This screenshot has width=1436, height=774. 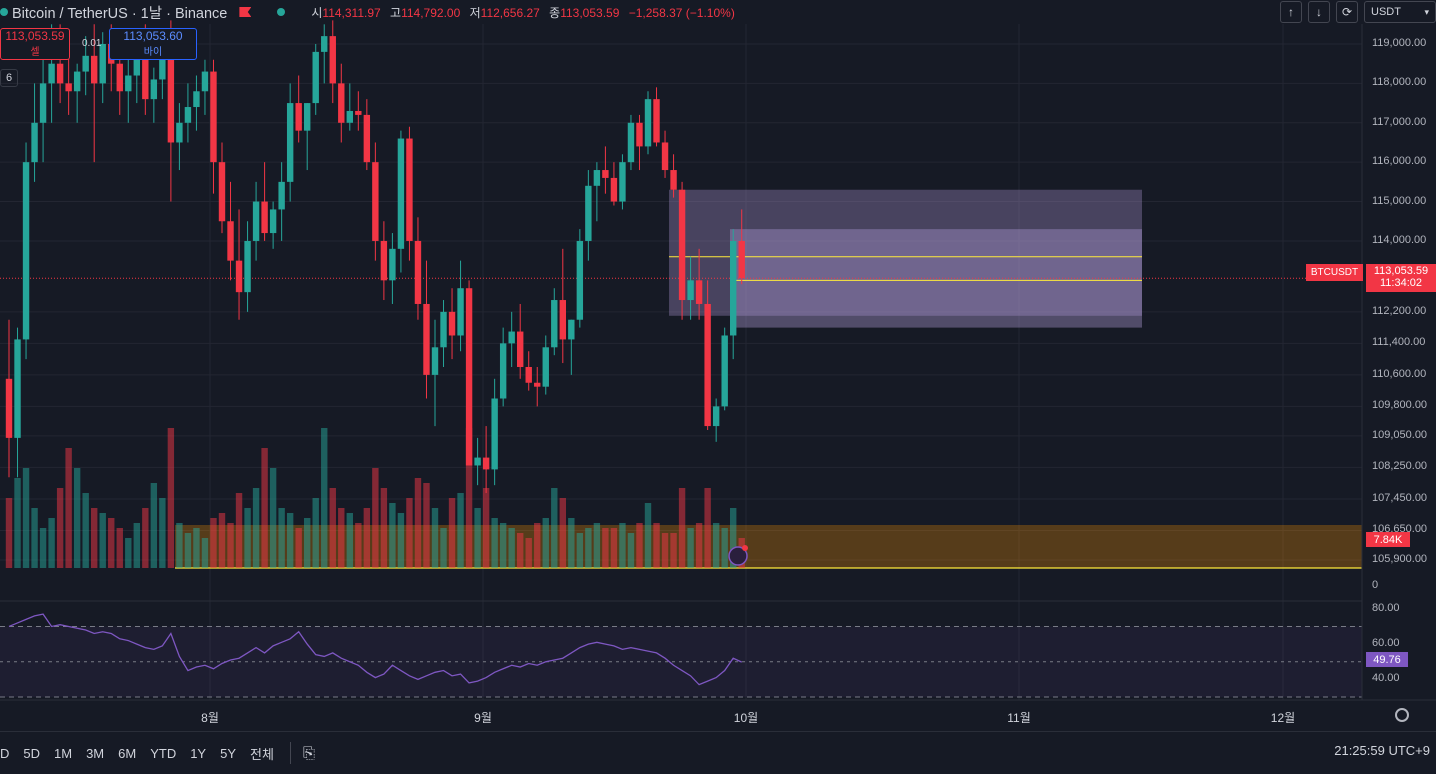 I want to click on price-tick-label: 109,800.00, so click(x=1400, y=405).